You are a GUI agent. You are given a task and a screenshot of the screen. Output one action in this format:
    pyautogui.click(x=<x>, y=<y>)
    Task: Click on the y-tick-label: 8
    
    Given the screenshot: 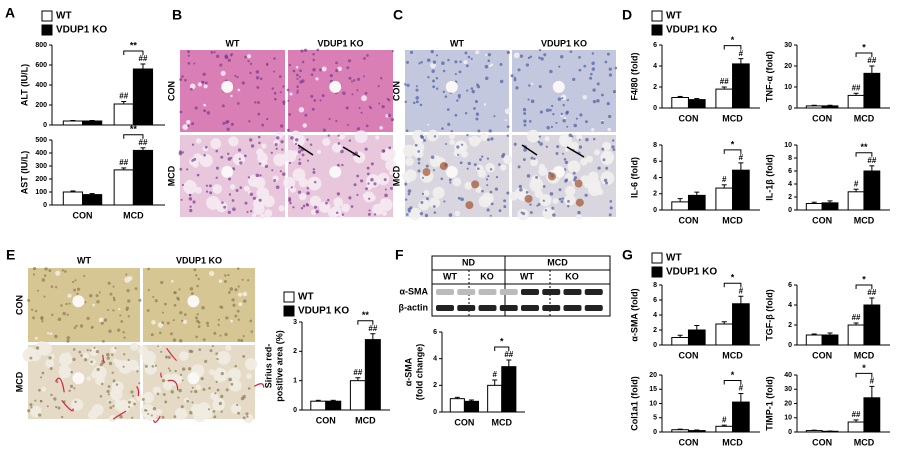 What is the action you would take?
    pyautogui.click(x=655, y=145)
    